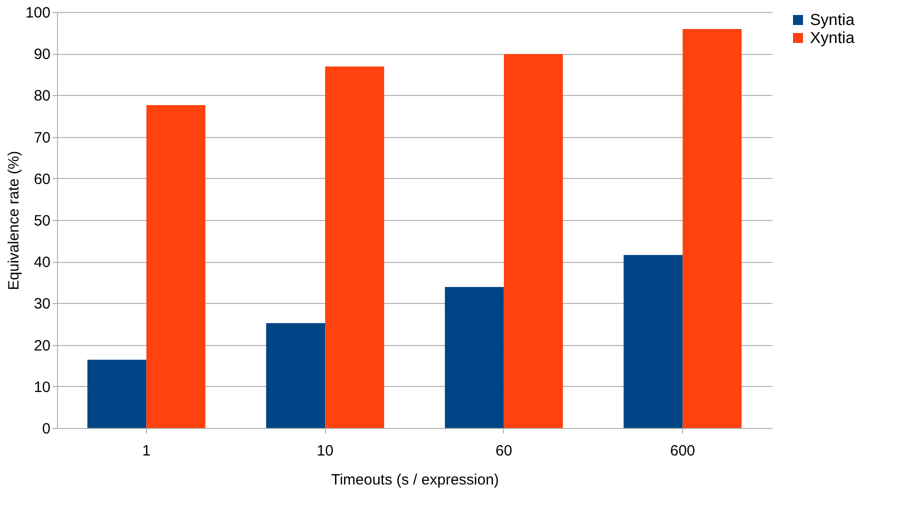  Describe the element at coordinates (832, 38) in the screenshot. I see `legend-label: Xyntia` at that location.